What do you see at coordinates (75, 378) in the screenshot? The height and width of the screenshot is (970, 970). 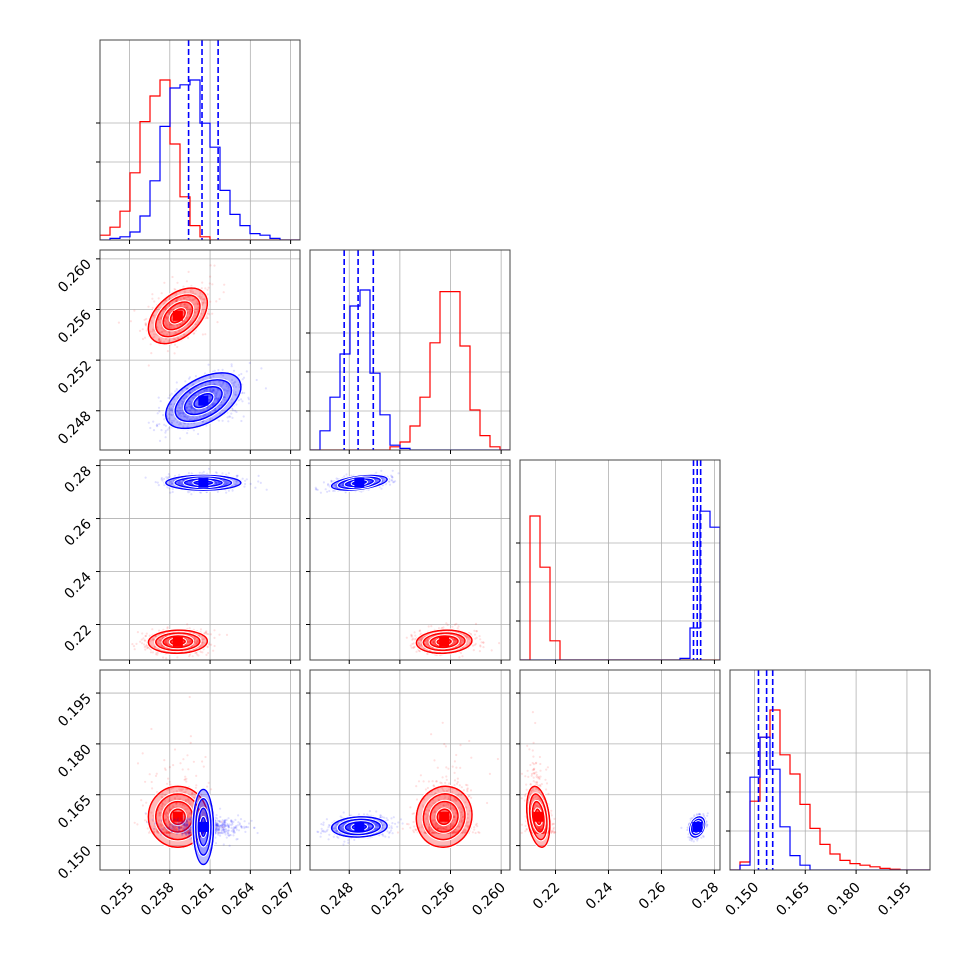 I see `y-tick-label: 0.252` at bounding box center [75, 378].